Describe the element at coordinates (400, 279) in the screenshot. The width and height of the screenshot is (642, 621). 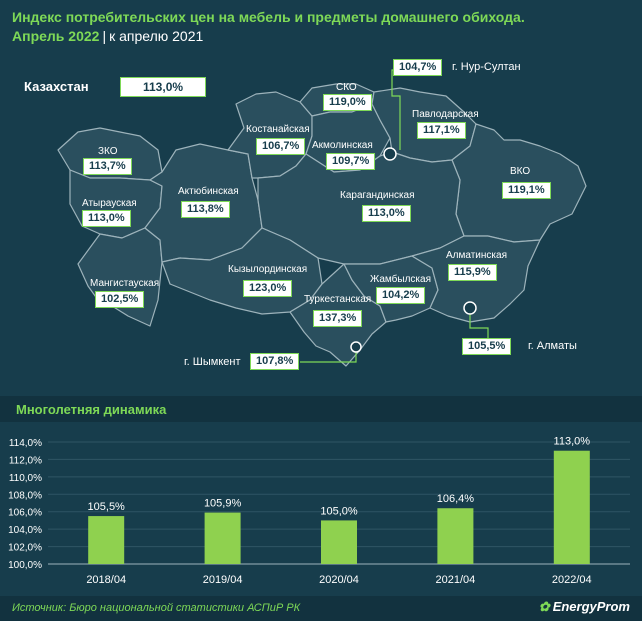
I see `region-label-zhambyl: Жамбылская` at that location.